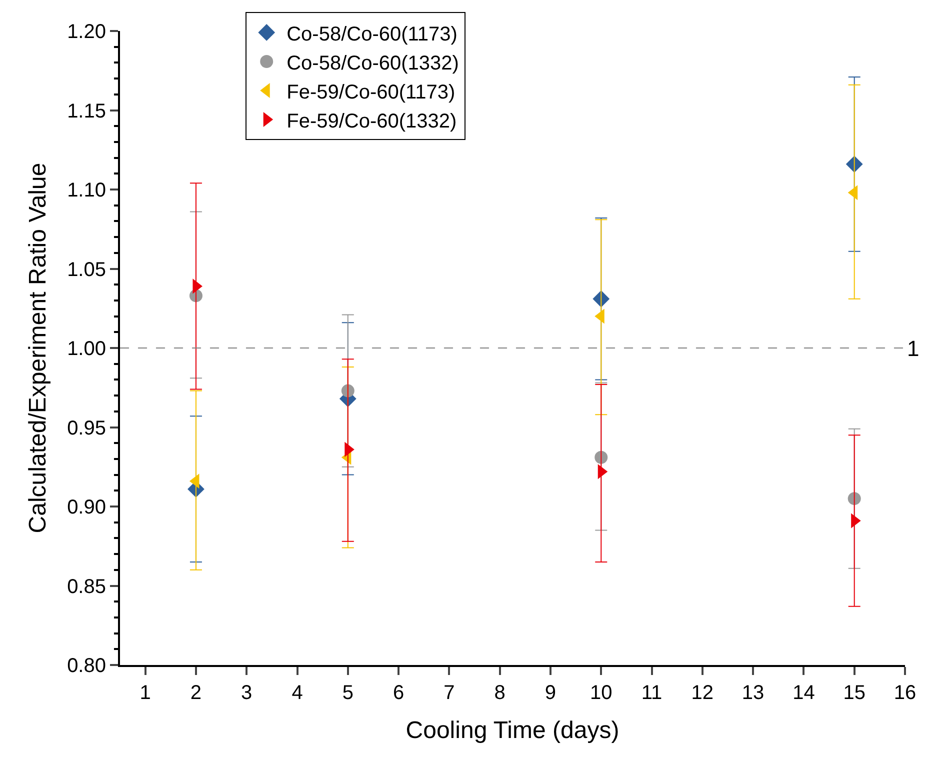 The height and width of the screenshot is (765, 928). I want to click on x-tick-label: 10, so click(601, 693).